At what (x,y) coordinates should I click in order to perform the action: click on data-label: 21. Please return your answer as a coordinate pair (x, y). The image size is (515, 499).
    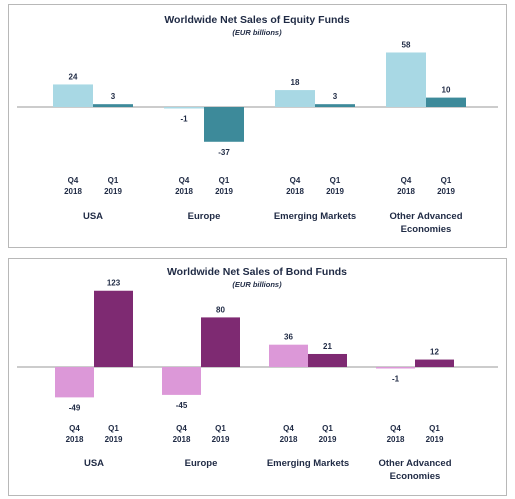
    Looking at the image, I should click on (327, 346).